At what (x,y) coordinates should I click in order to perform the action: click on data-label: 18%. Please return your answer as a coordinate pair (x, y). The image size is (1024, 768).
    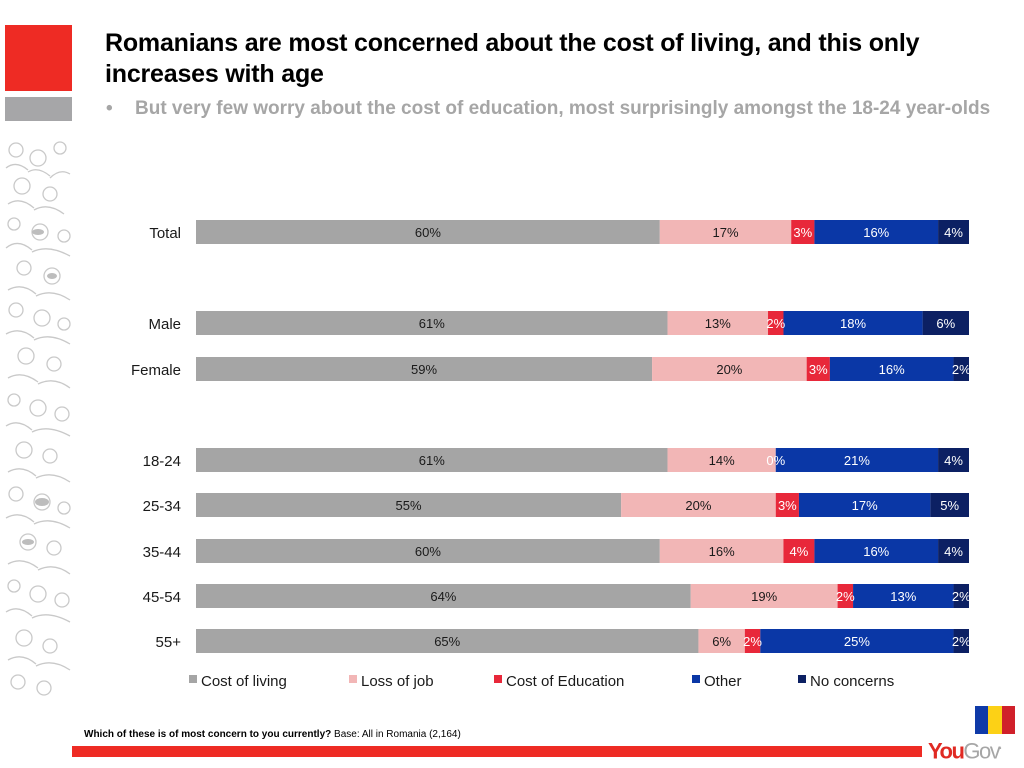
    Looking at the image, I should click on (853, 323).